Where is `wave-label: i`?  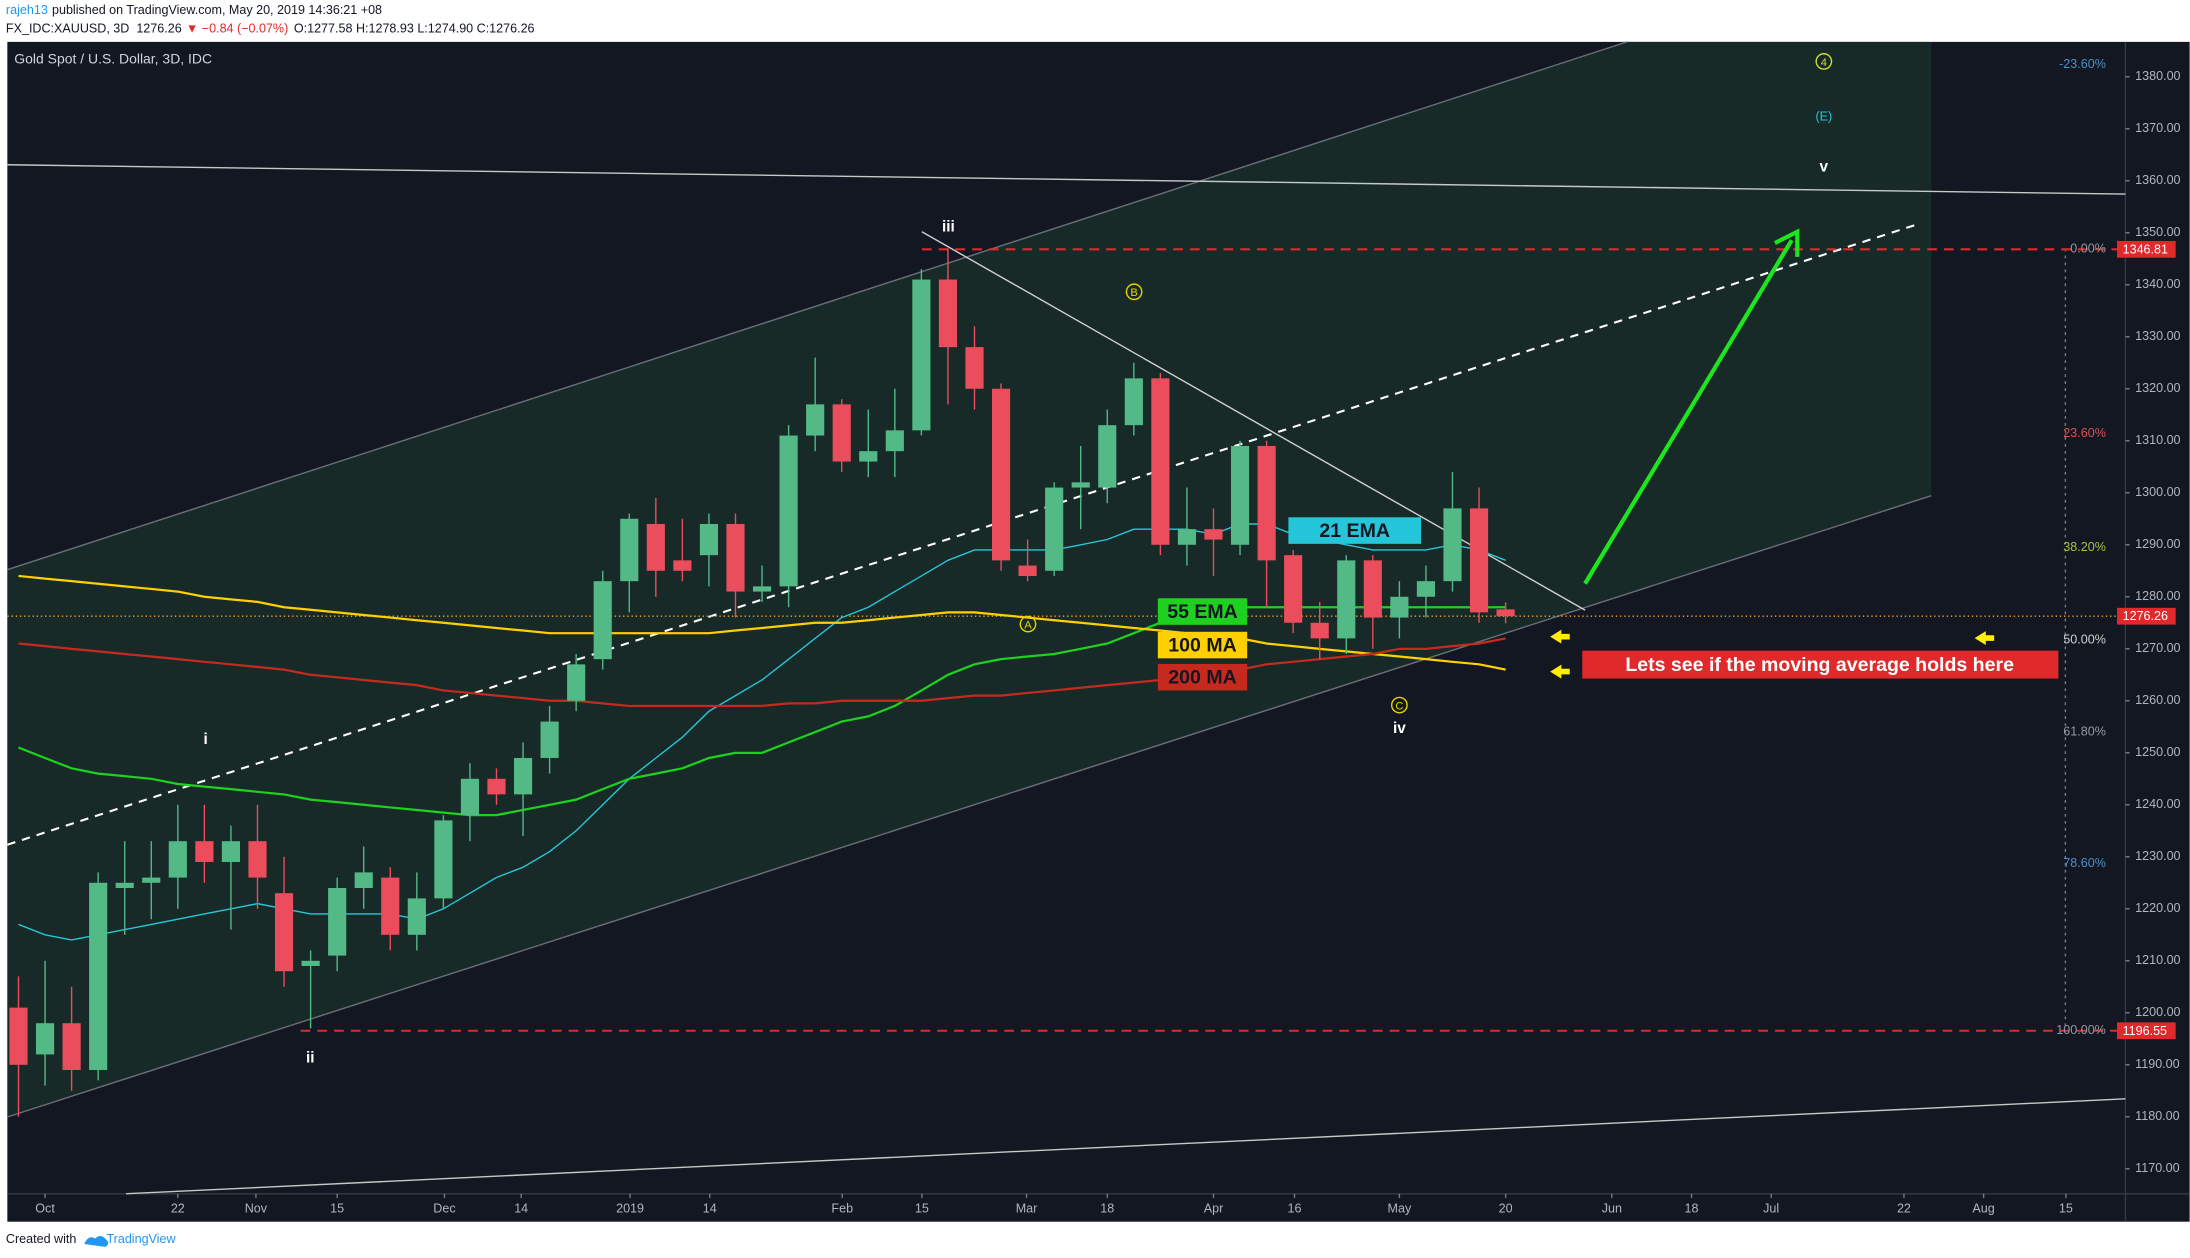
wave-label: i is located at coordinates (205, 739).